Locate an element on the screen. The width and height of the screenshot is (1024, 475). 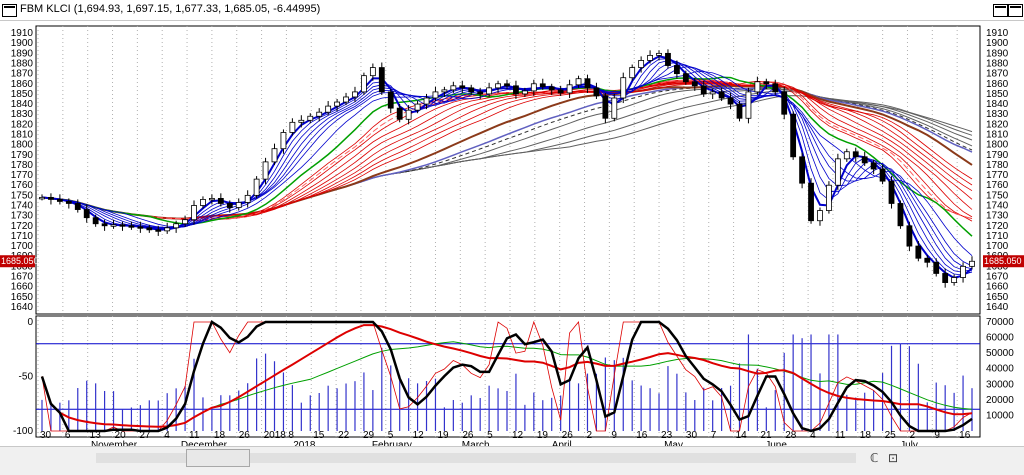
indicator-tick-left: 0 is located at coordinates (30, 322).